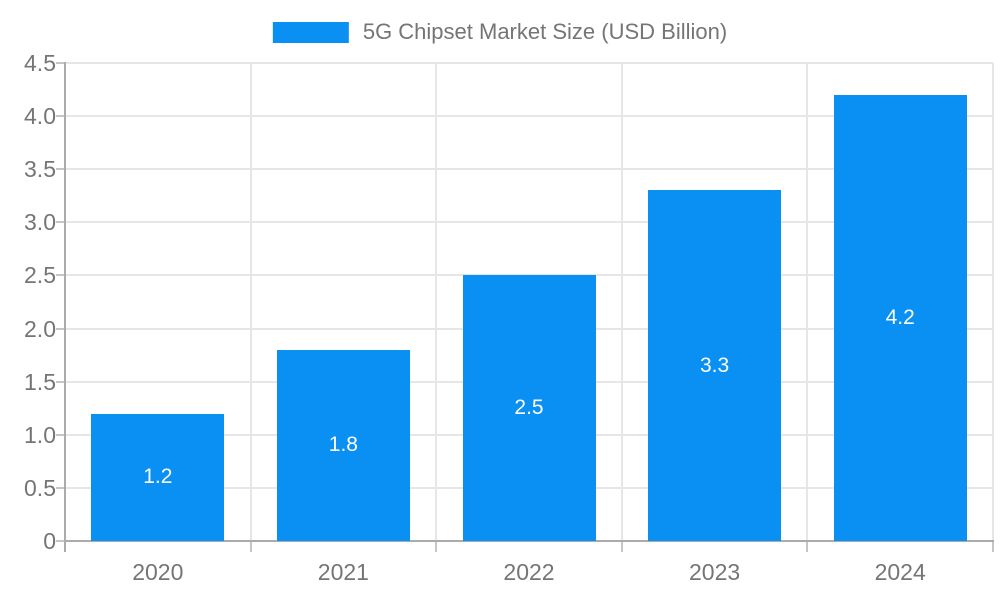 This screenshot has height=600, width=1000. I want to click on bar-2024, so click(900, 317).